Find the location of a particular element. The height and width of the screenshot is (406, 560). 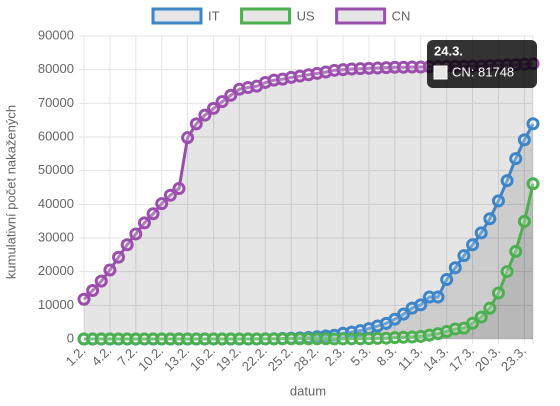

y-tick-label: 10000 is located at coordinates (56, 304).